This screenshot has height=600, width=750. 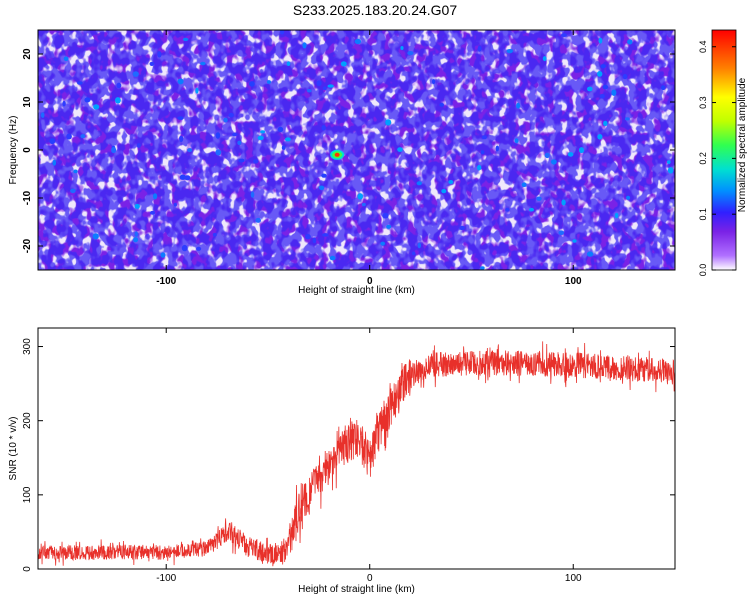 I want to click on y-tick-label: 10, so click(x=27, y=102).